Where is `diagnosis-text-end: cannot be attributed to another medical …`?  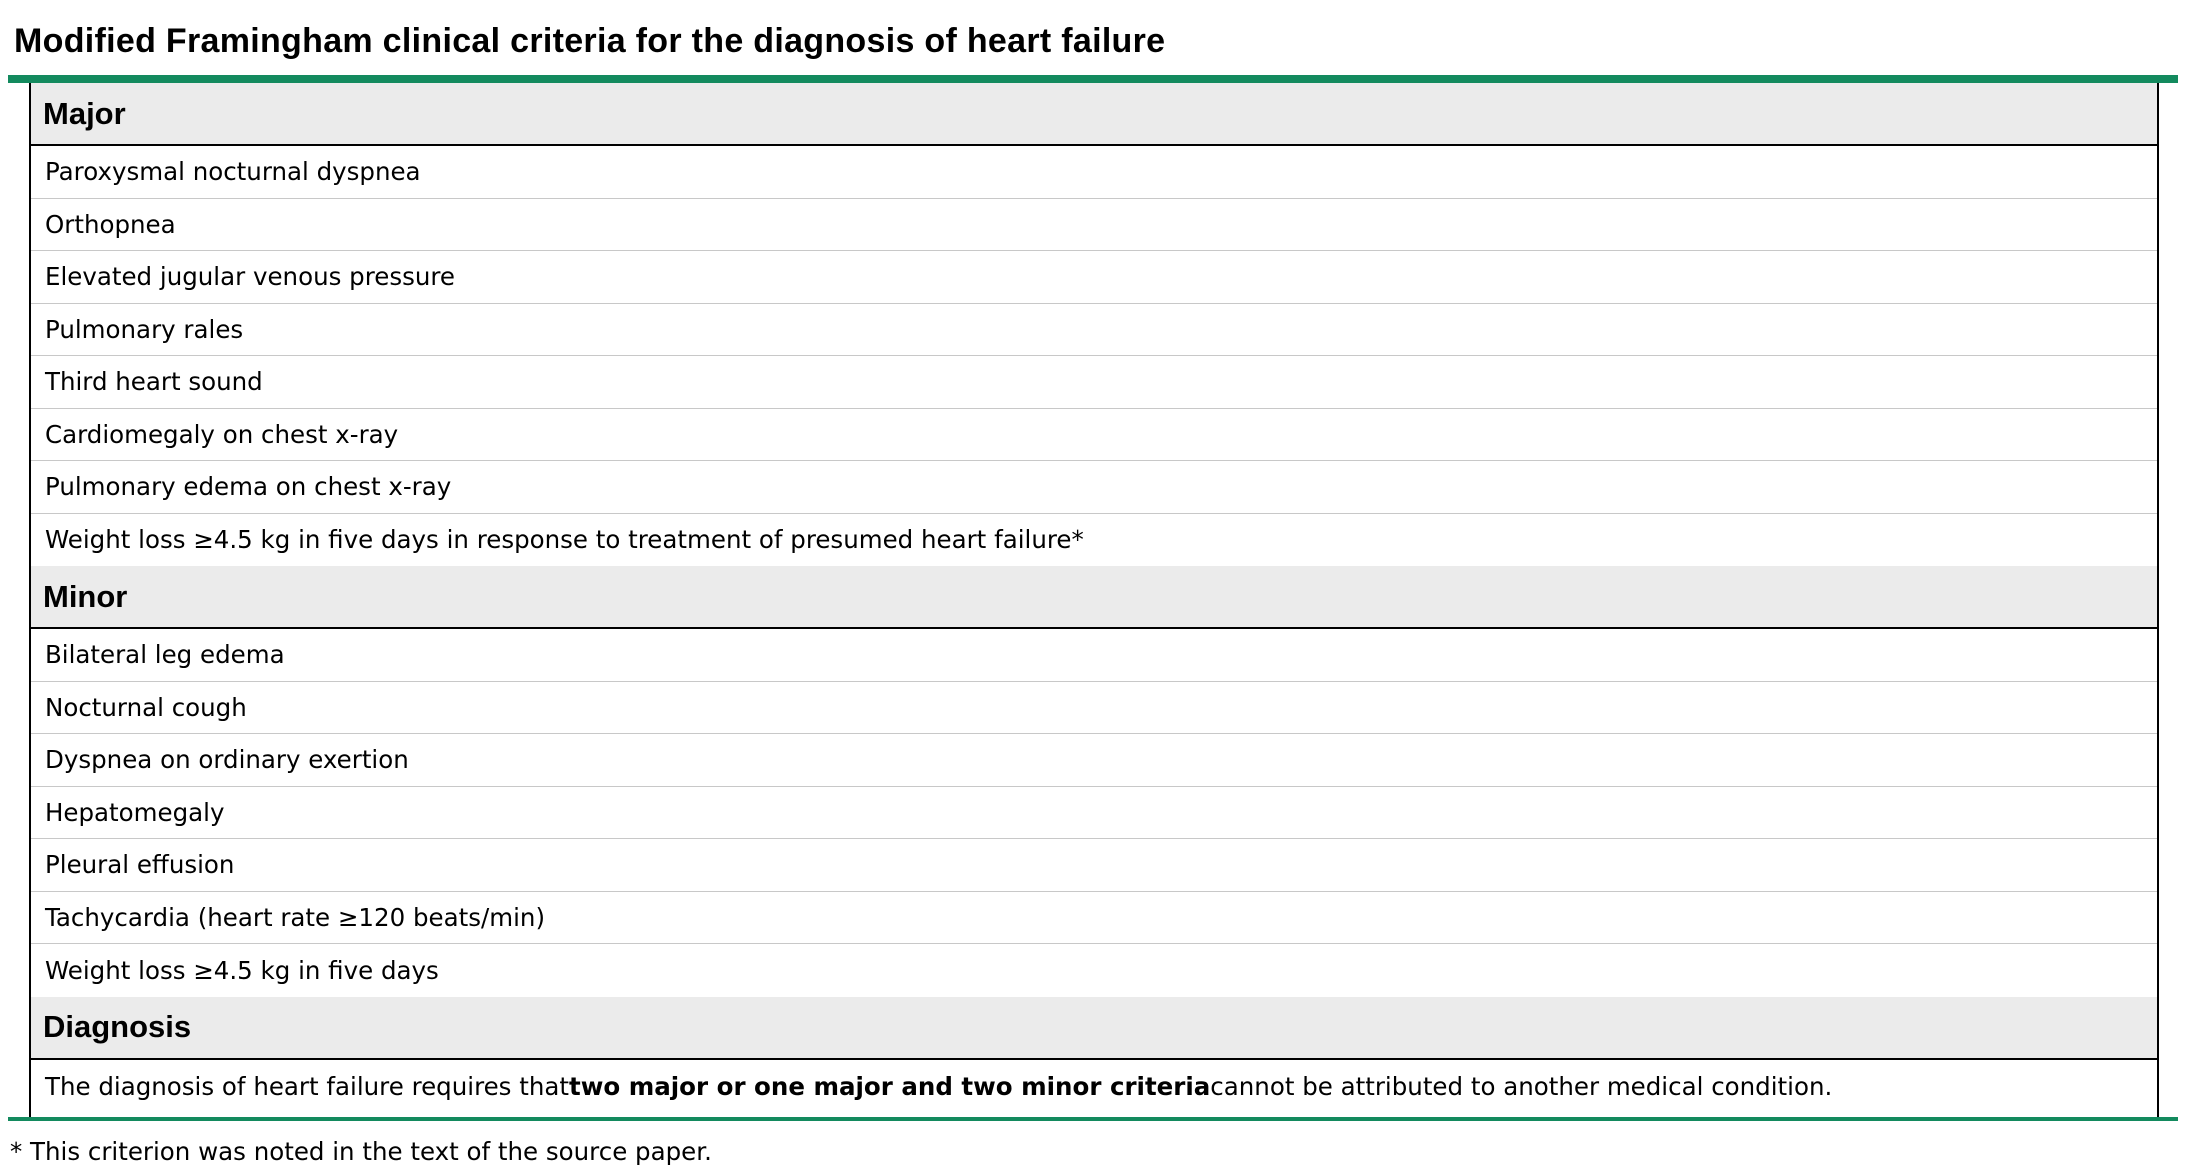
diagnosis-text-end: cannot be attributed to another medical … is located at coordinates (1521, 1086).